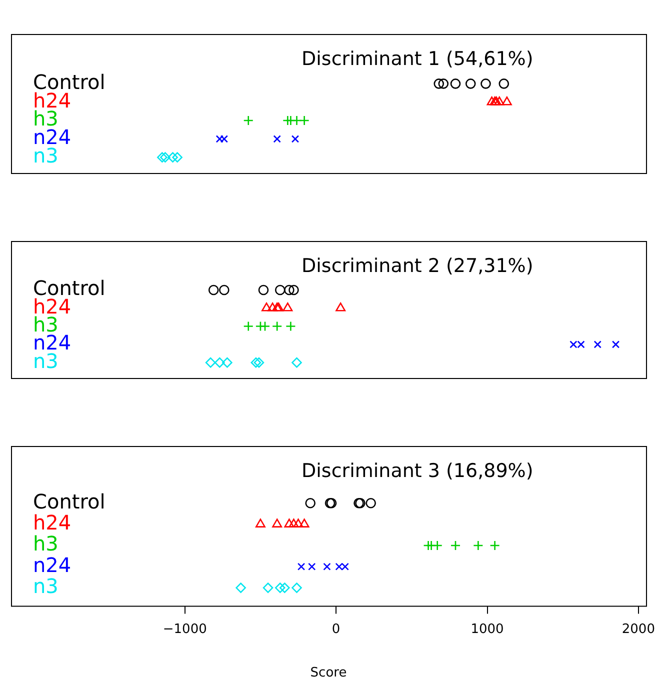  What do you see at coordinates (418, 265) in the screenshot?
I see `chart-title: Discriminant 2 (27,31%)` at bounding box center [418, 265].